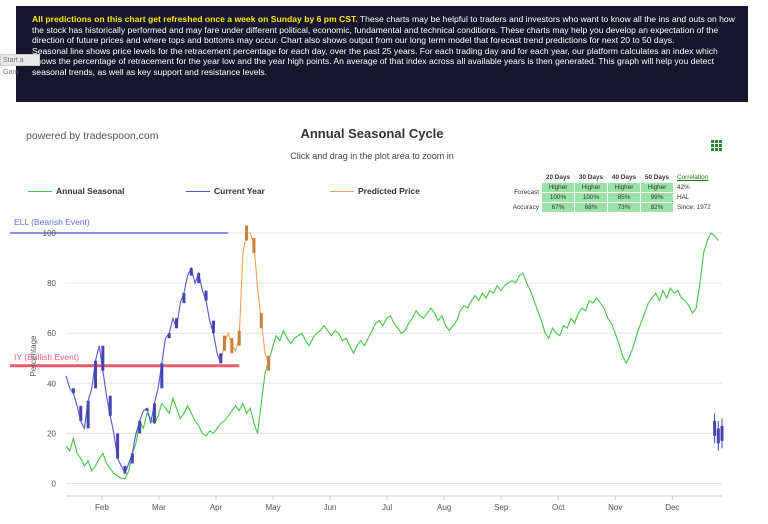 This screenshot has height=524, width=768. Describe the element at coordinates (525, 207) in the screenshot. I see `accuracy-label: Accuracy` at that location.